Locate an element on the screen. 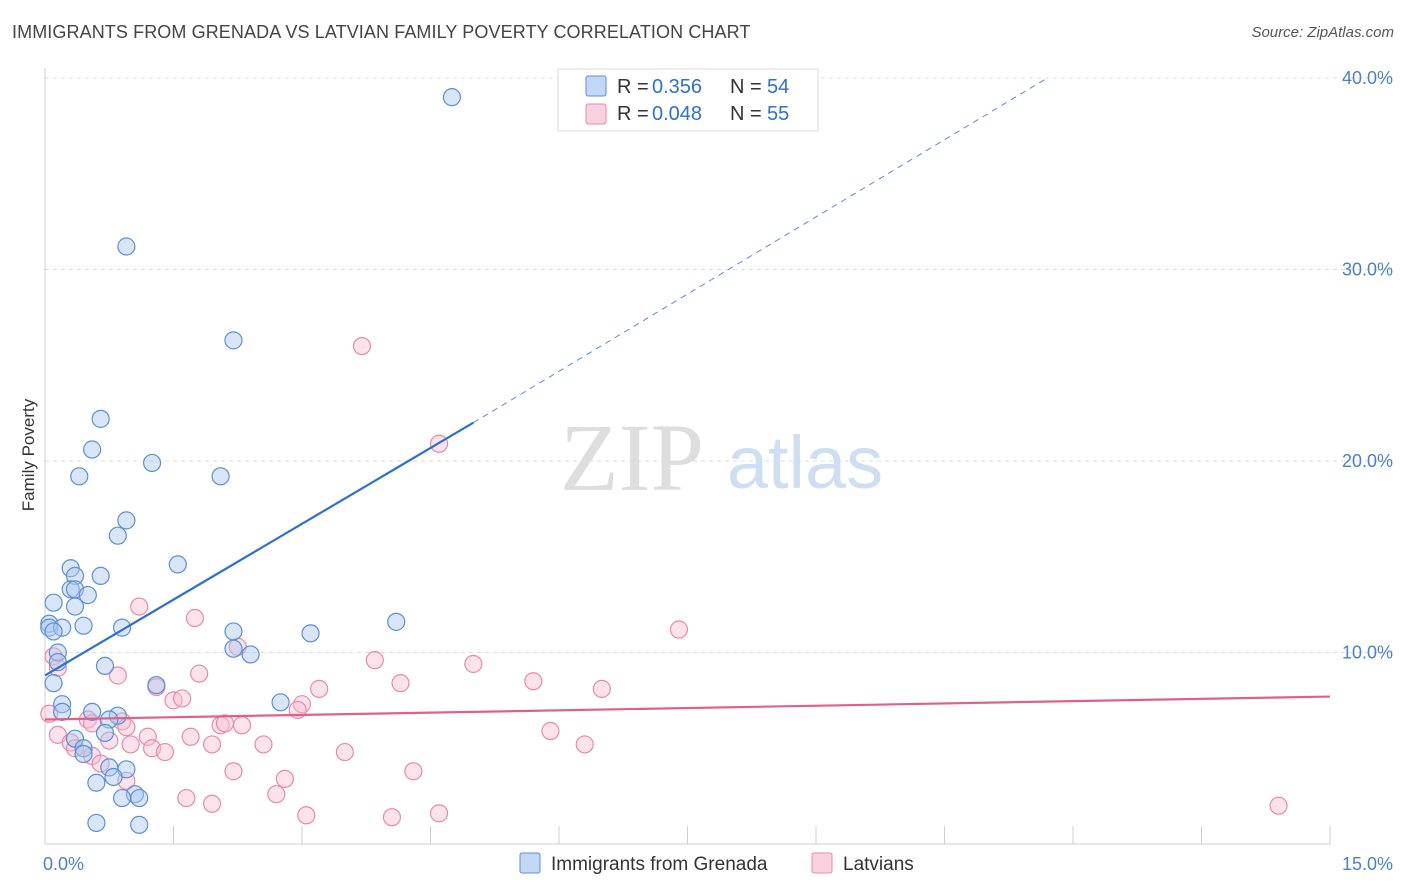  x-tick-labels: 0.0% 15.0% is located at coordinates (718, 864).